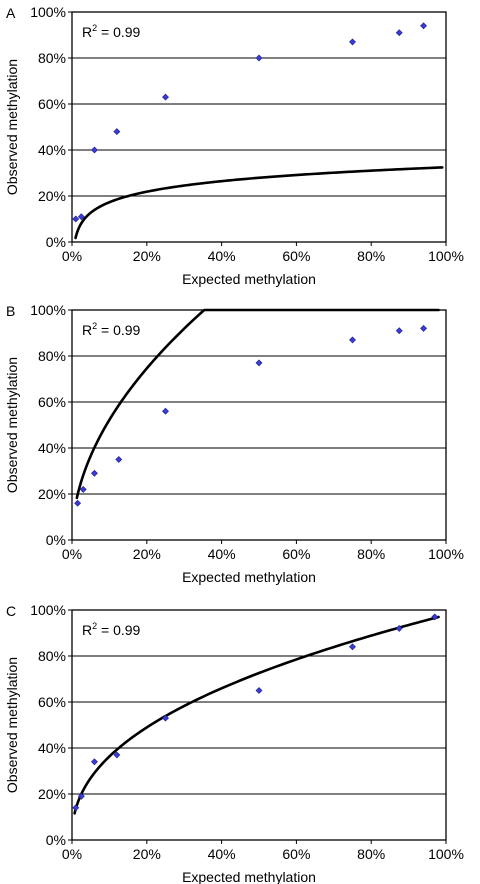 The width and height of the screenshot is (480, 884). Describe the element at coordinates (11, 13) in the screenshot. I see `panel-letter: A` at that location.